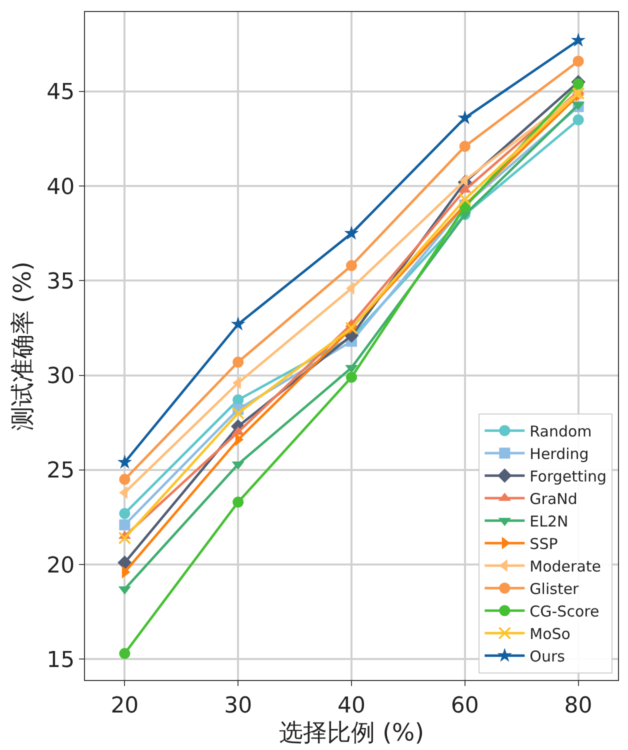 The width and height of the screenshot is (628, 750). What do you see at coordinates (554, 499) in the screenshot?
I see `legend-label: GraNd` at bounding box center [554, 499].